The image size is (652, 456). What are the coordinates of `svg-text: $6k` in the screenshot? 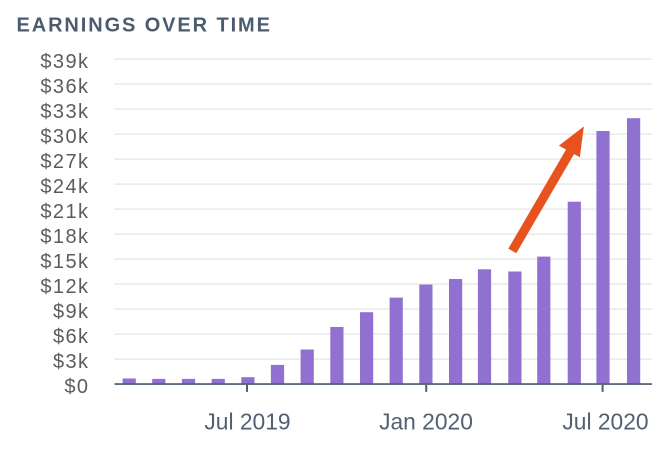 It's located at (71, 337).